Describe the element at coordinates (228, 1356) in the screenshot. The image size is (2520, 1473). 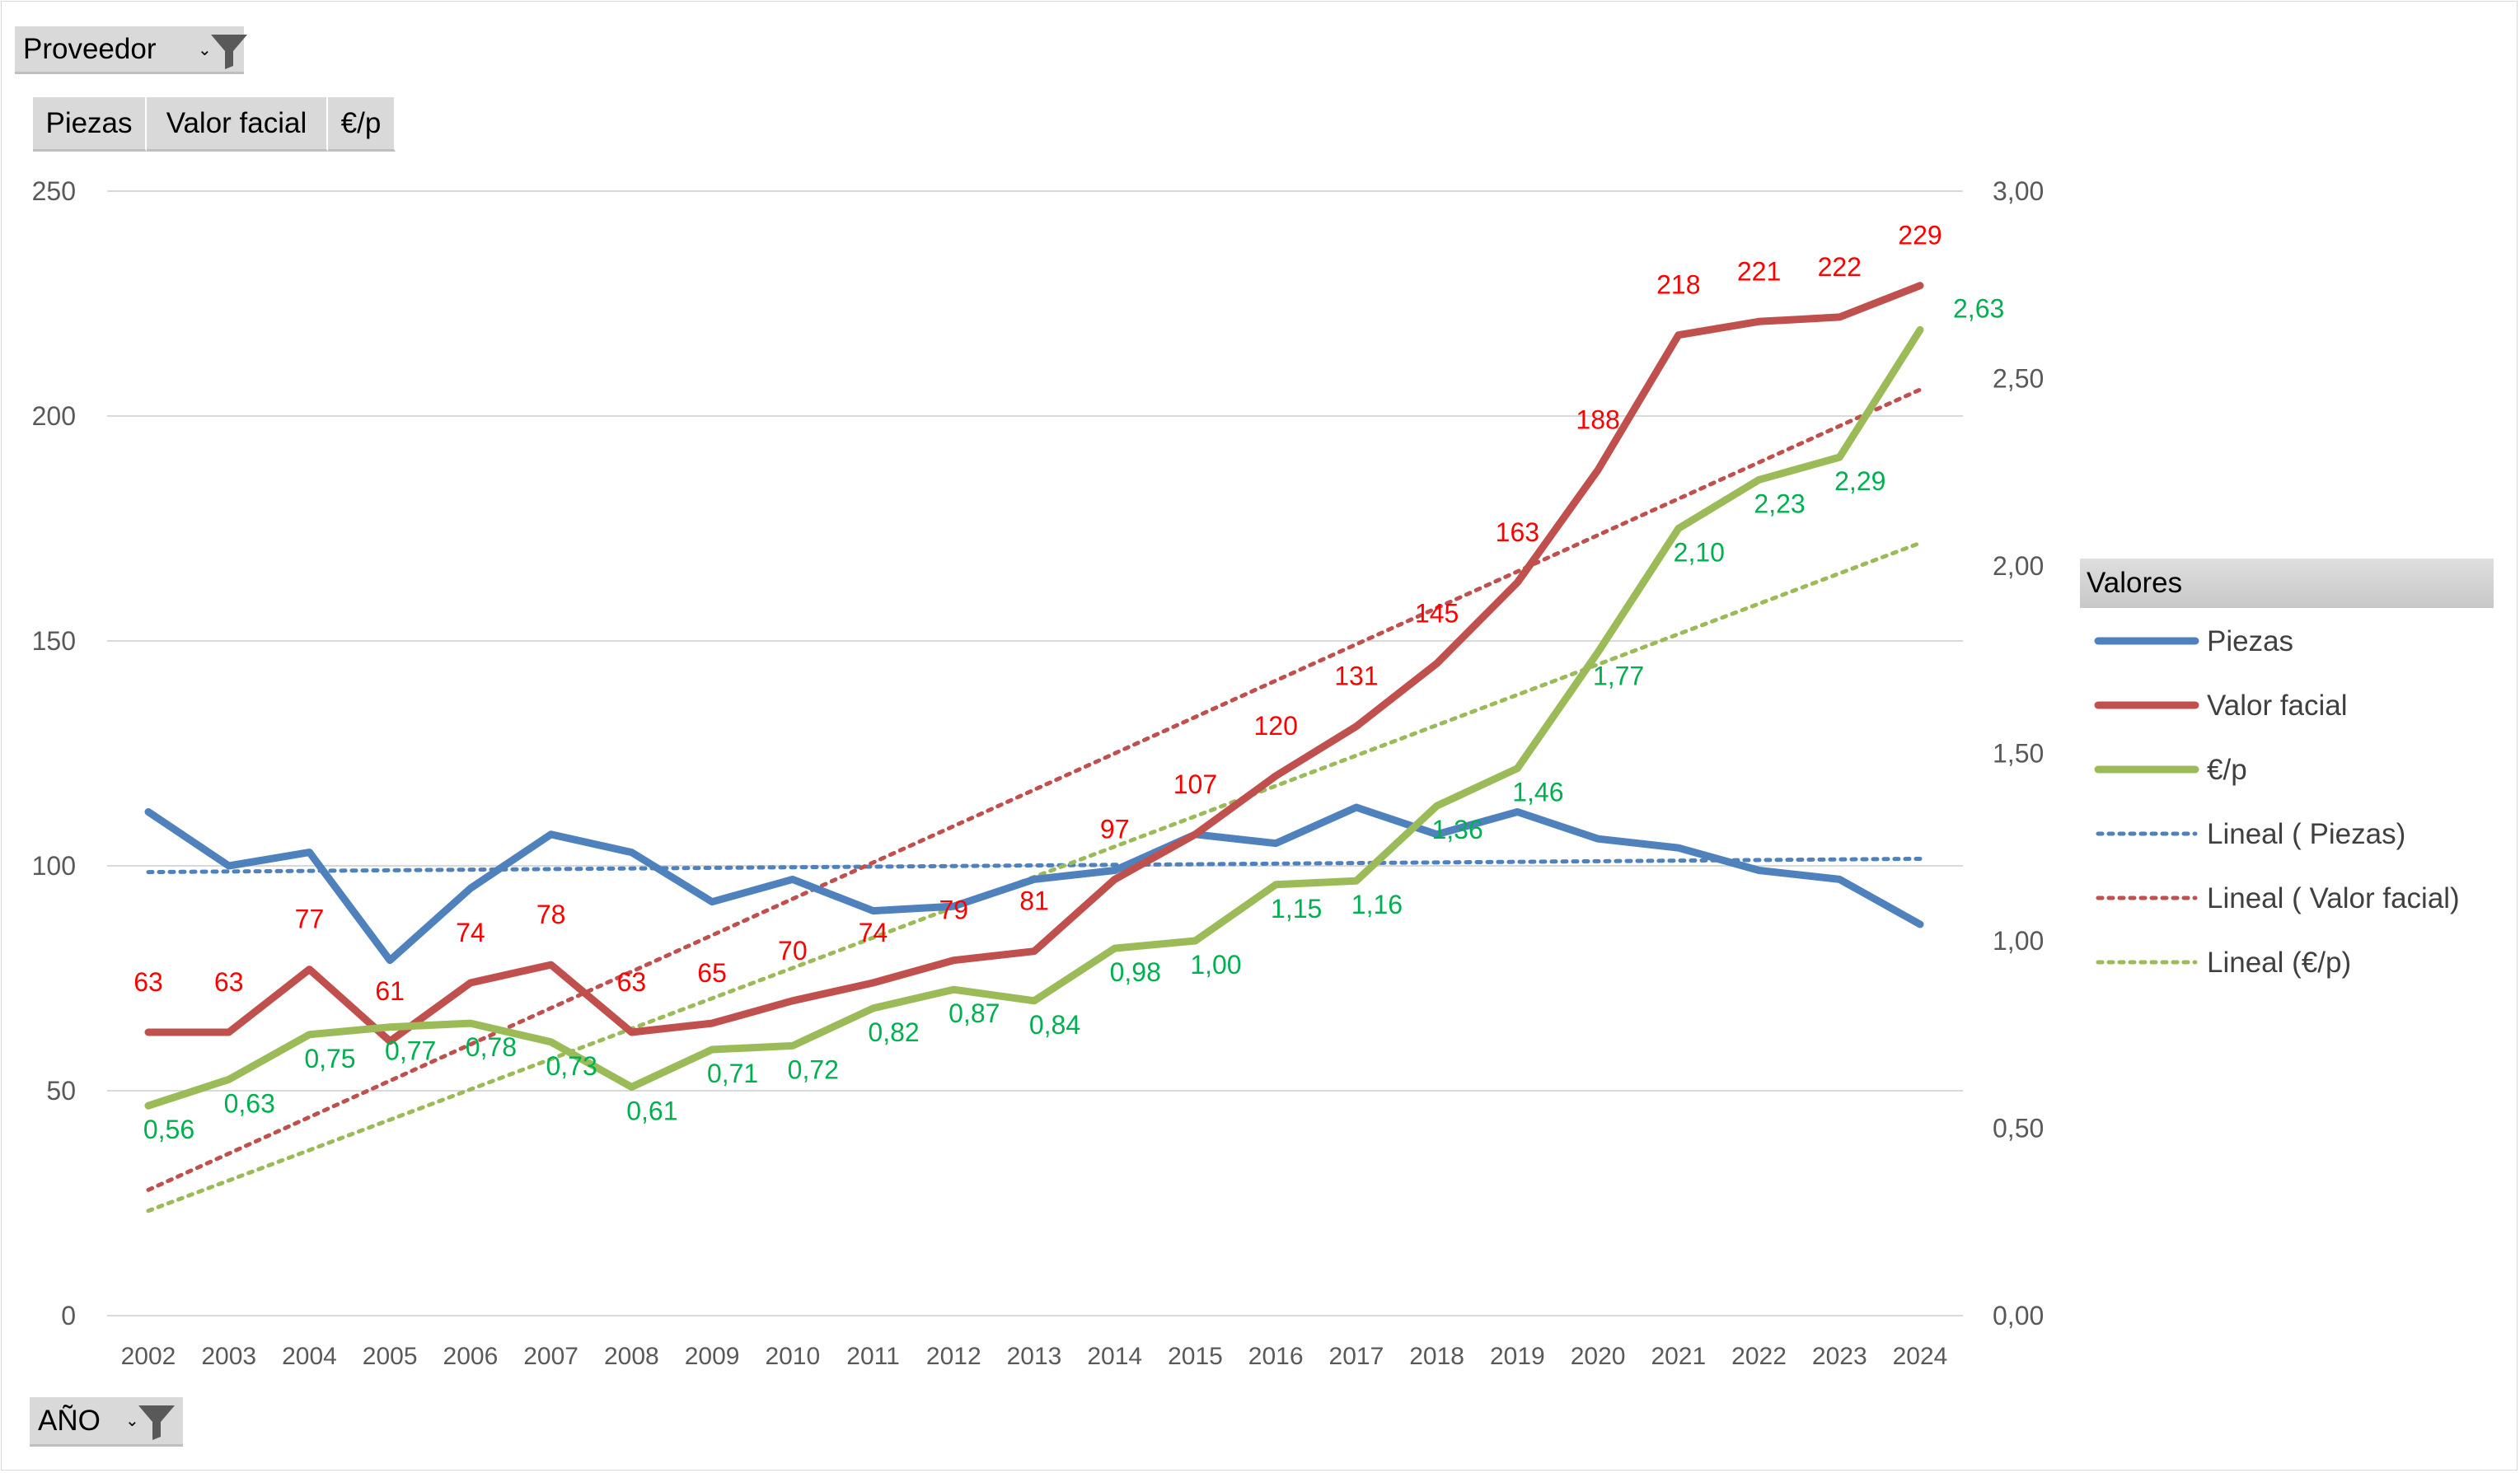
I see `x-axis-tick-label: 2003` at that location.